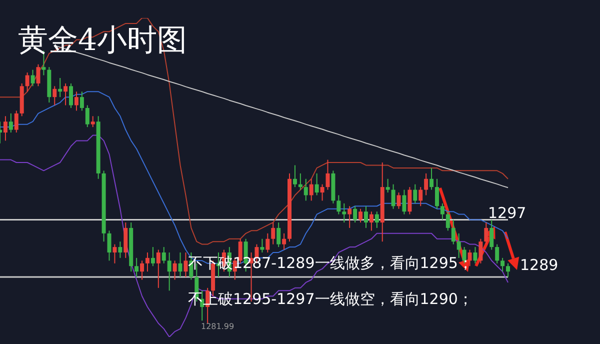  What do you see at coordinates (539, 265) in the screenshot?
I see `text: 1289` at bounding box center [539, 265].